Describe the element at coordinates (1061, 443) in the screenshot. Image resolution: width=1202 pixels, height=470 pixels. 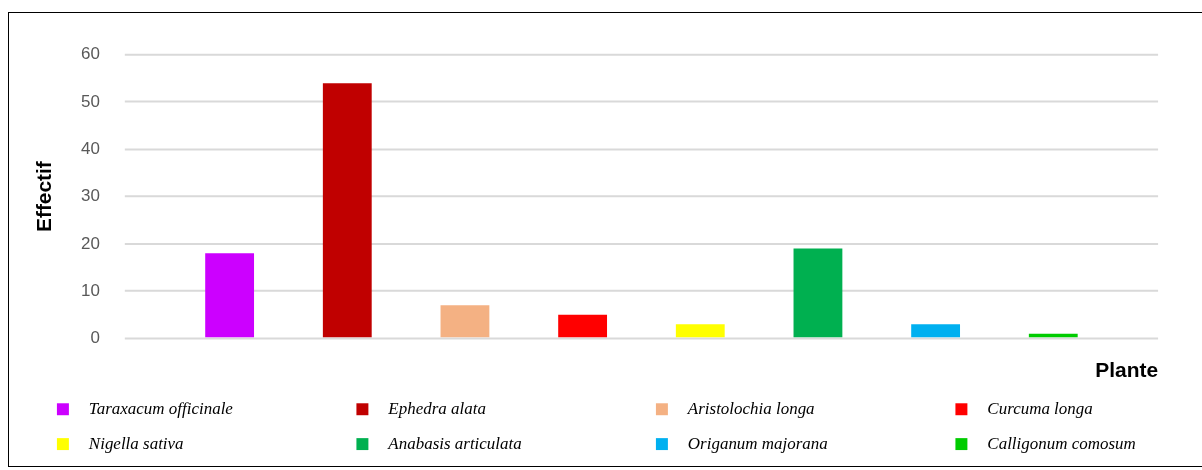
I see `legend-label: Calligonum comosum` at that location.